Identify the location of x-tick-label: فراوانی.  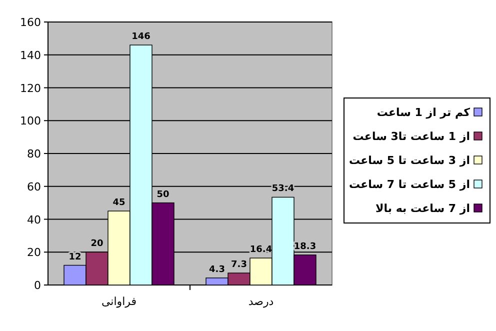
(119, 301).